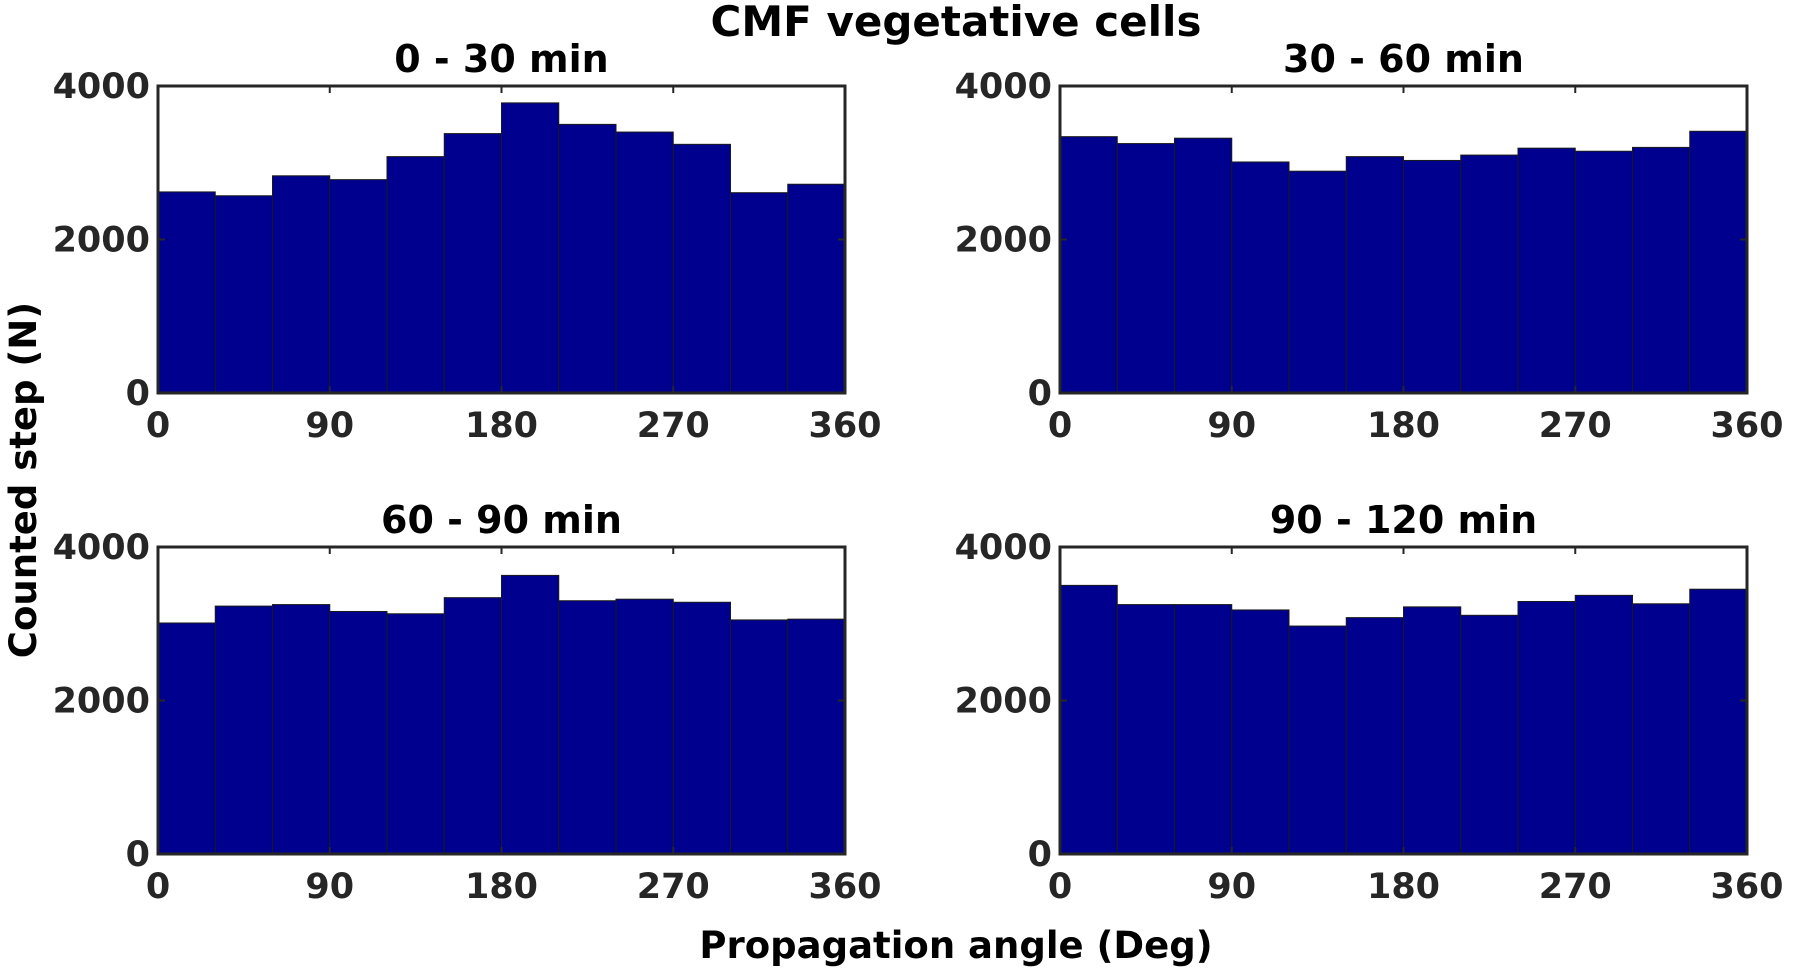  What do you see at coordinates (501, 520) in the screenshot?
I see `subplot-title: 60 - 90 min` at bounding box center [501, 520].